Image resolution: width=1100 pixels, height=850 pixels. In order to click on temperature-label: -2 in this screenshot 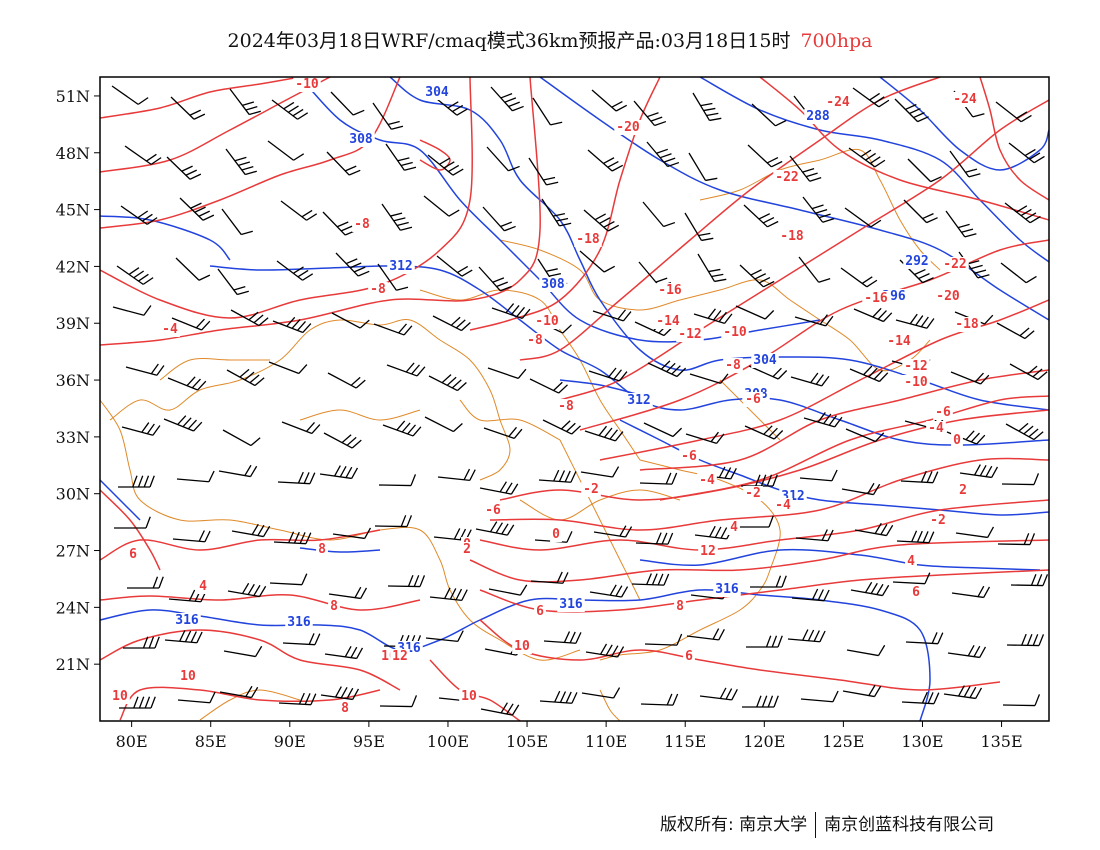, I will do `click(753, 493)`.